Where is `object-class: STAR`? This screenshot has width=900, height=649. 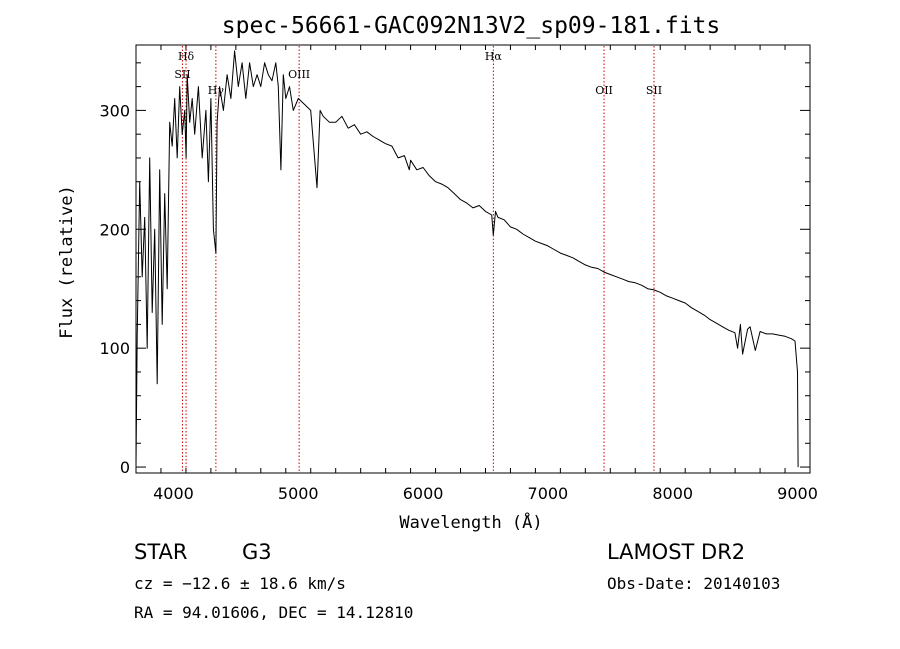
object-class: STAR is located at coordinates (161, 552).